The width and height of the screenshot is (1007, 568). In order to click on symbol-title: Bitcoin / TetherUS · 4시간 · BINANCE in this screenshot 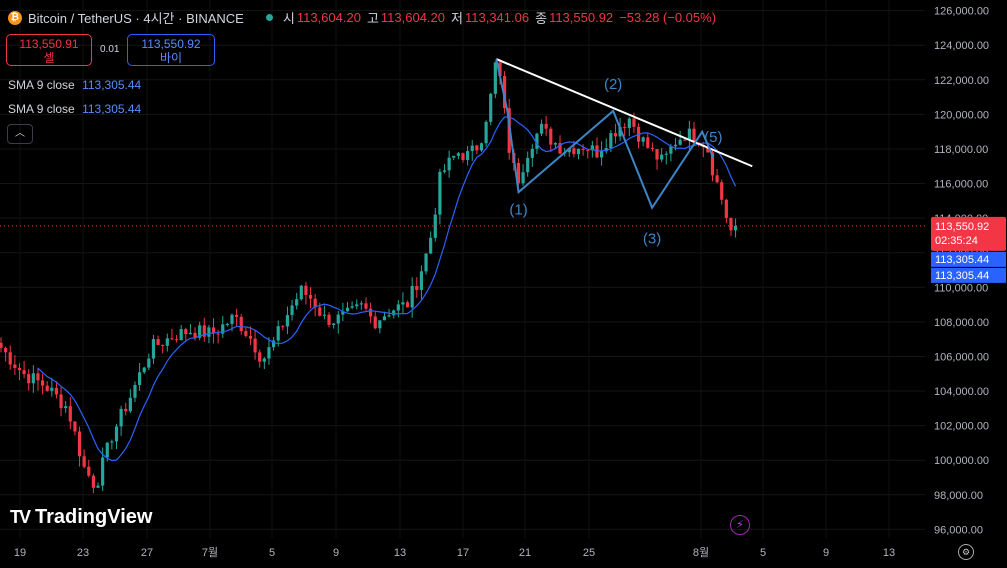, I will do `click(136, 18)`.